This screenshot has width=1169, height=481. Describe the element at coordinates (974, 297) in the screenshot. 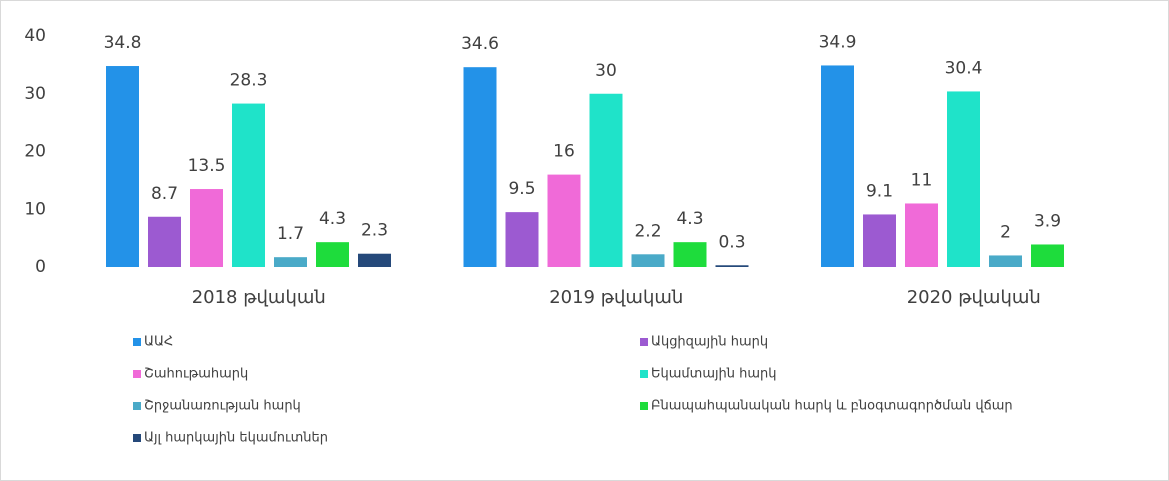

I see `x-tick-label: 2020 թվական` at that location.